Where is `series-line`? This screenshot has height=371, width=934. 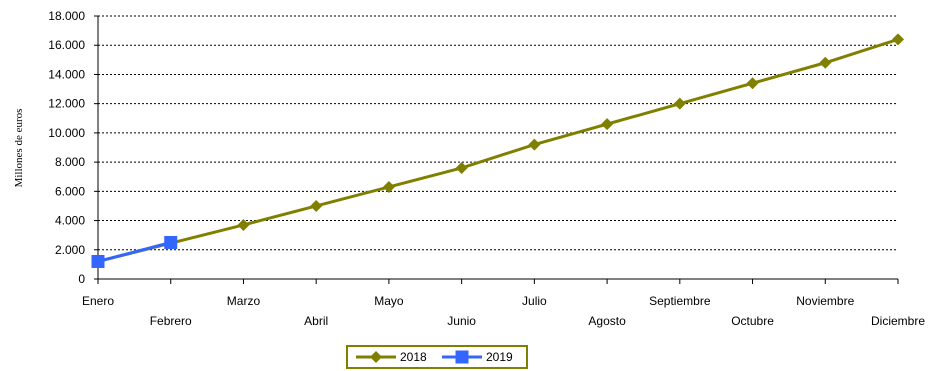
series-line is located at coordinates (134, 252).